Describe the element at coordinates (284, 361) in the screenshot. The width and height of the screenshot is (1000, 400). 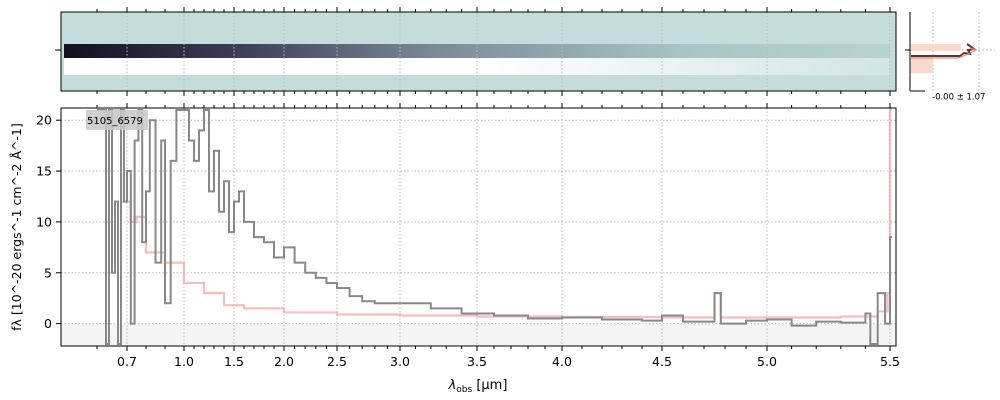
I see `x-tick-label: 2.0` at that location.